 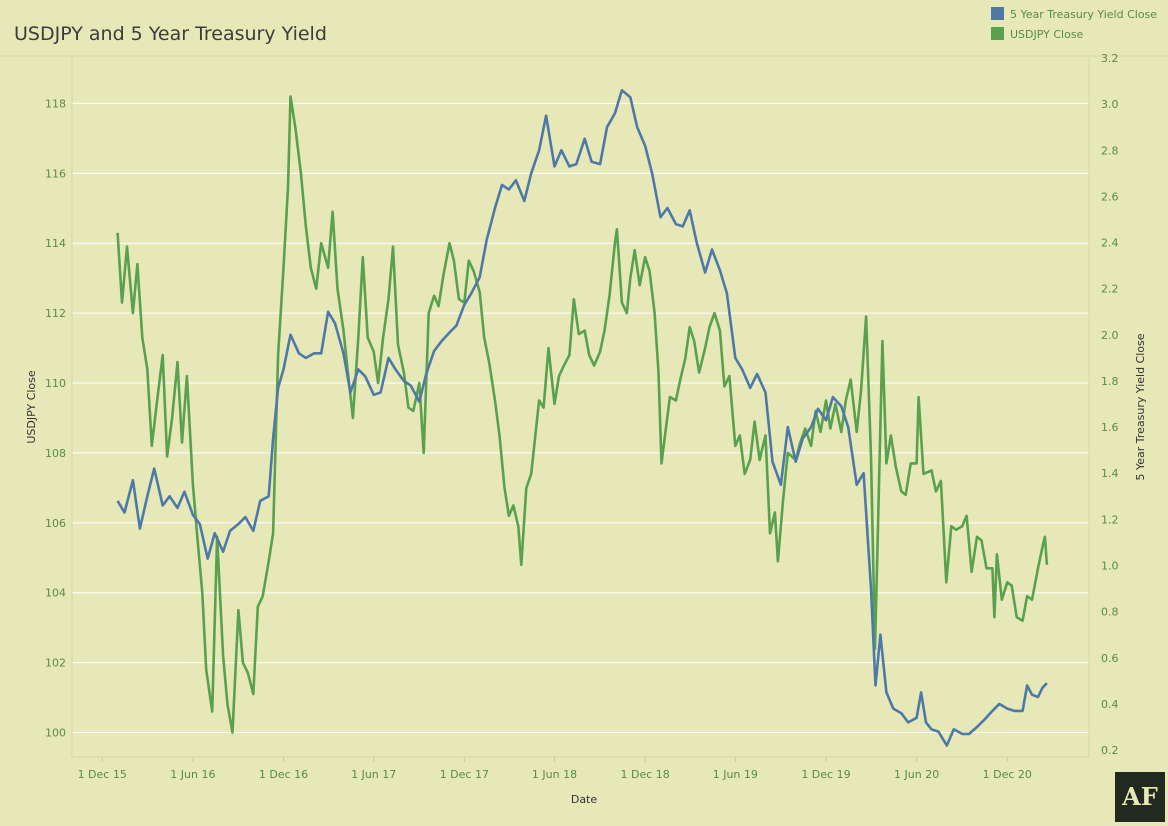 What do you see at coordinates (55, 453) in the screenshot?
I see `y-left-tick-label: 108` at bounding box center [55, 453].